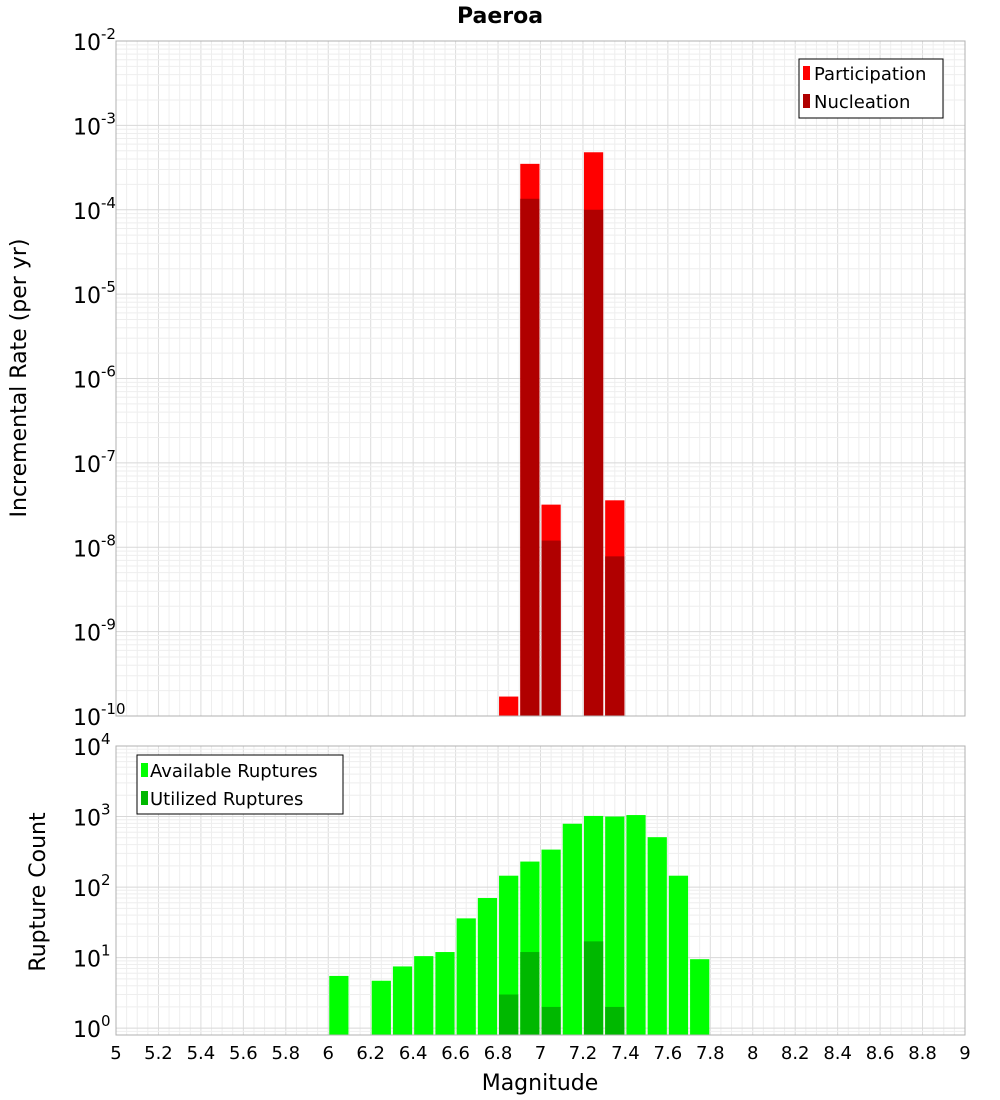 This screenshot has height=1100, width=1000. What do you see at coordinates (94, 293) in the screenshot?
I see `y-tick-label: 10⁻⁵` at bounding box center [94, 293].